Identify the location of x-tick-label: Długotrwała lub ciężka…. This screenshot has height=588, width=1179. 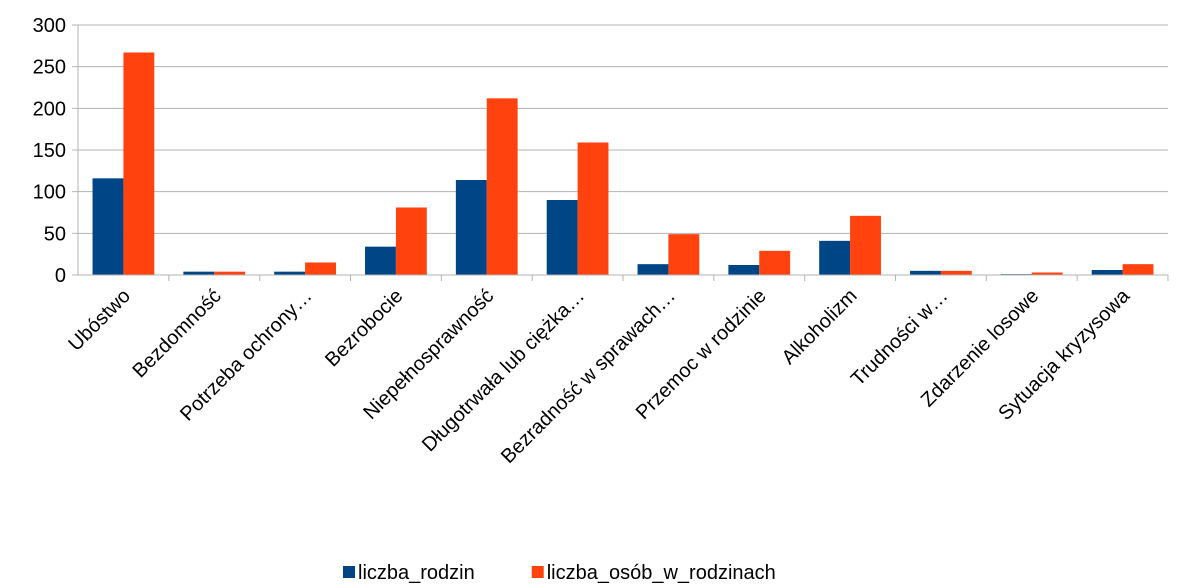
(503, 370).